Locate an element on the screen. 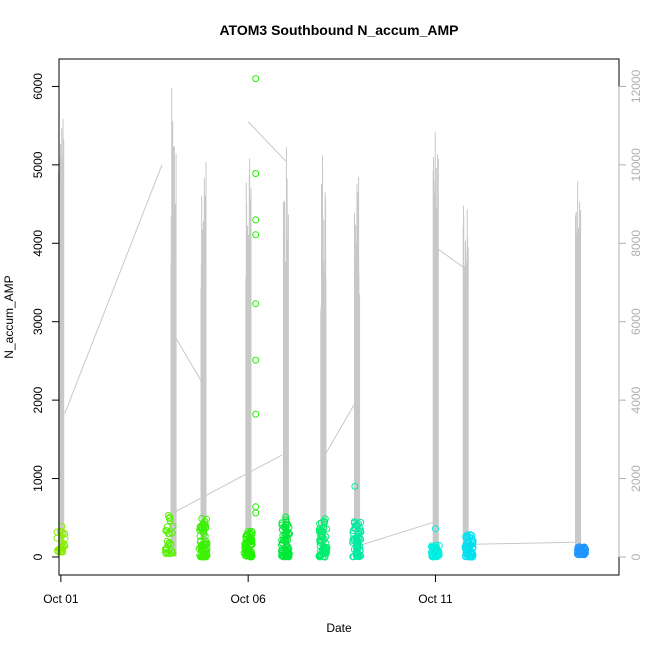  y2-tick-label: 8000 is located at coordinates (636, 243).